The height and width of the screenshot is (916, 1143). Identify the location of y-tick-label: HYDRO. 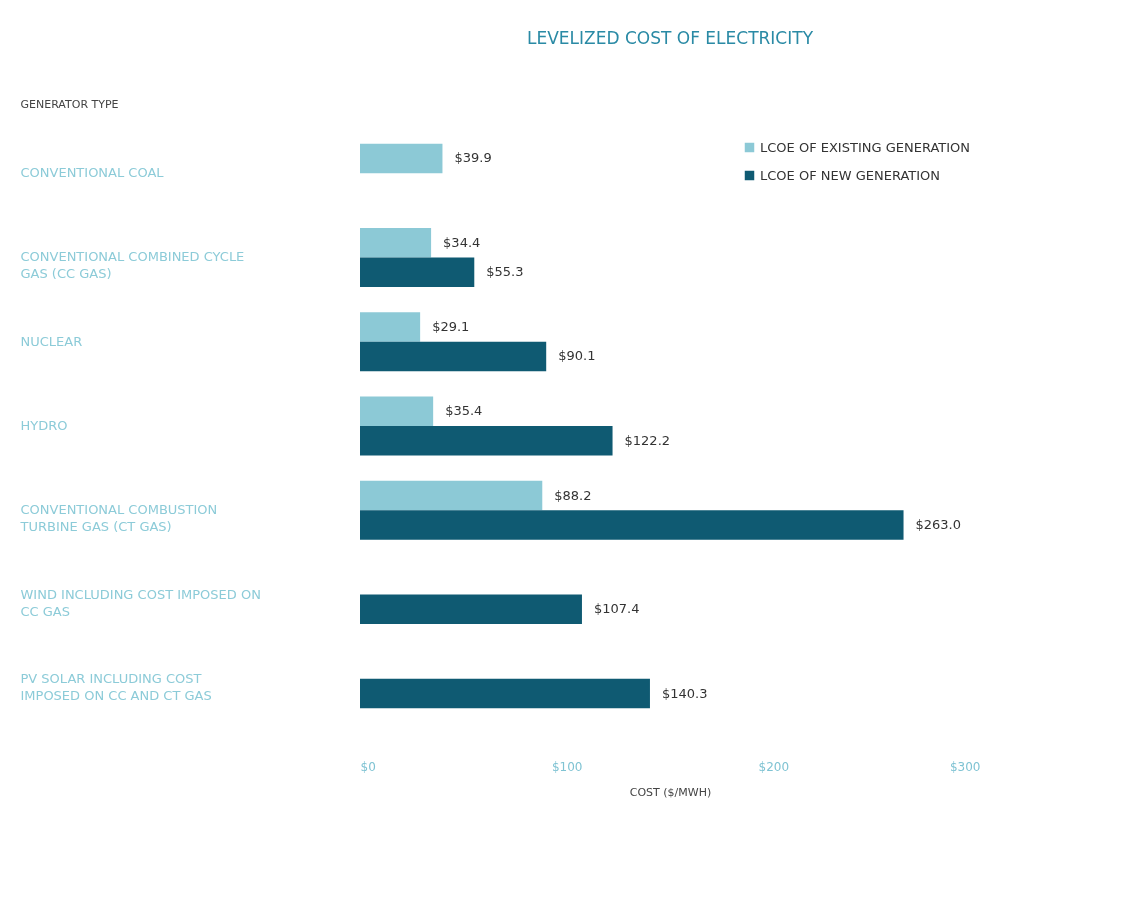
(44, 425).